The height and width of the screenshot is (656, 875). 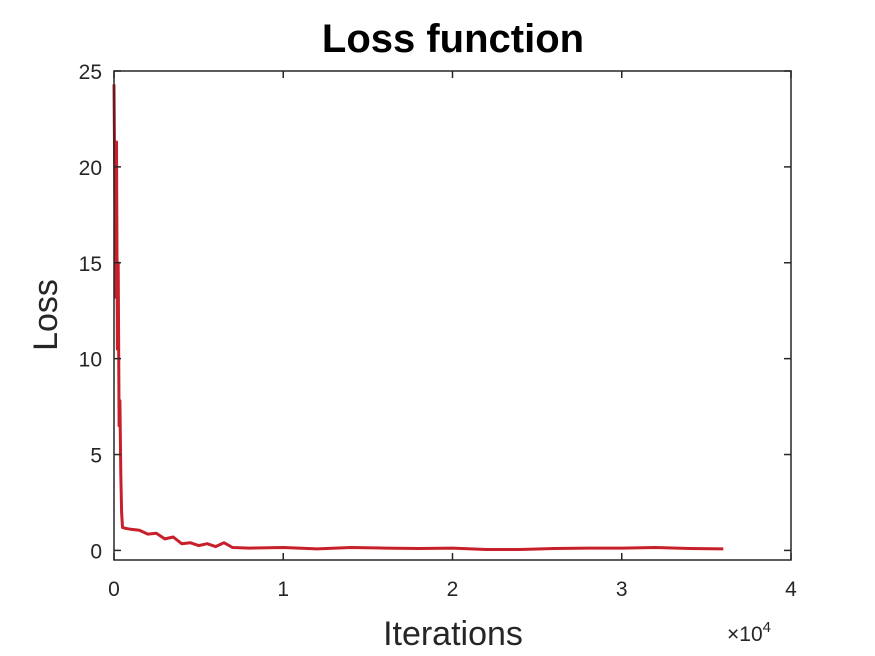 What do you see at coordinates (96, 456) in the screenshot?
I see `y-tick-label: 5` at bounding box center [96, 456].